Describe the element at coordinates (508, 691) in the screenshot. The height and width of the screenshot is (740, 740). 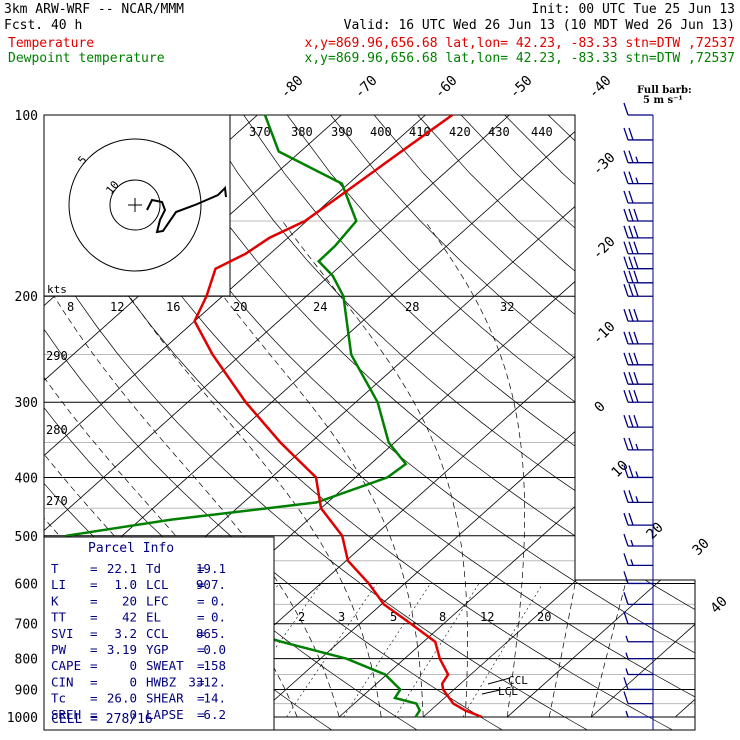
I see `lcl-label: LCL` at that location.